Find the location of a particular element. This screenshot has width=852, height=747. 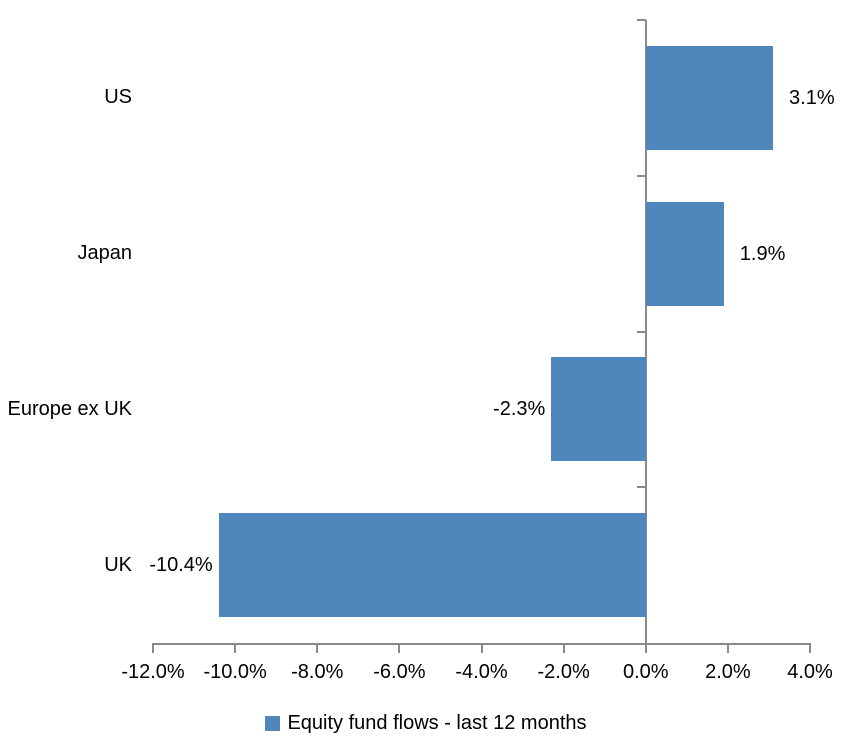

bar-japan is located at coordinates (684, 253).